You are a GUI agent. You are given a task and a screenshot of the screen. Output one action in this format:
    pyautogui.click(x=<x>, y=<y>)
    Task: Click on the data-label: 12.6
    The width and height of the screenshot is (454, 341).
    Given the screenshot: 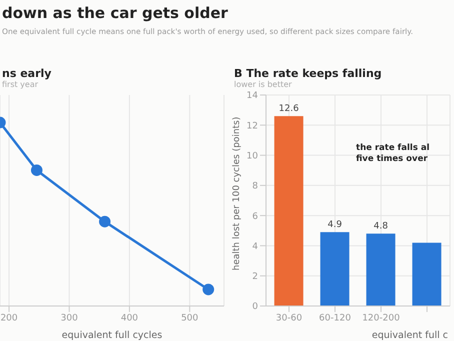 What is the action you would take?
    pyautogui.click(x=289, y=109)
    